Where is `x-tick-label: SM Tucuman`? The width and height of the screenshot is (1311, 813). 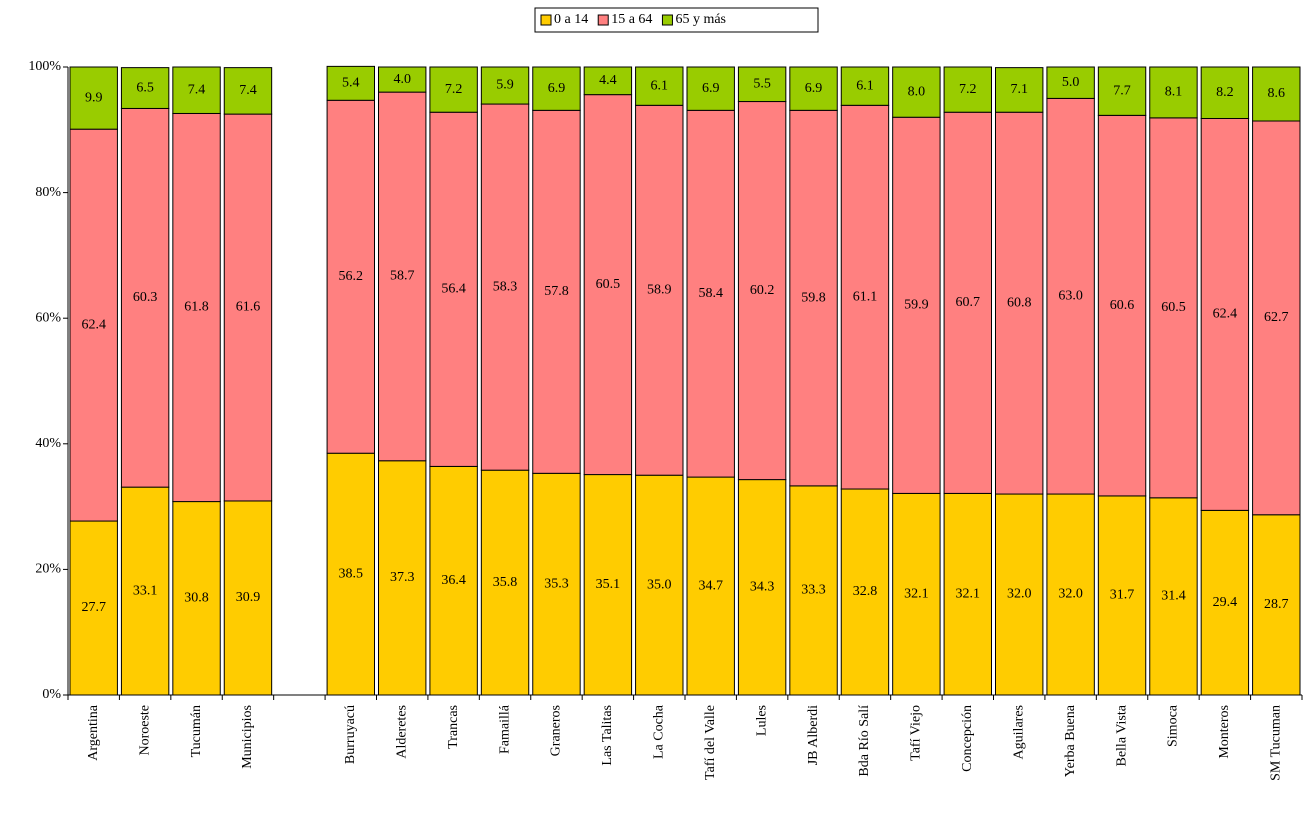
x-tick-label: SM Tucuman is located at coordinates (1276, 743).